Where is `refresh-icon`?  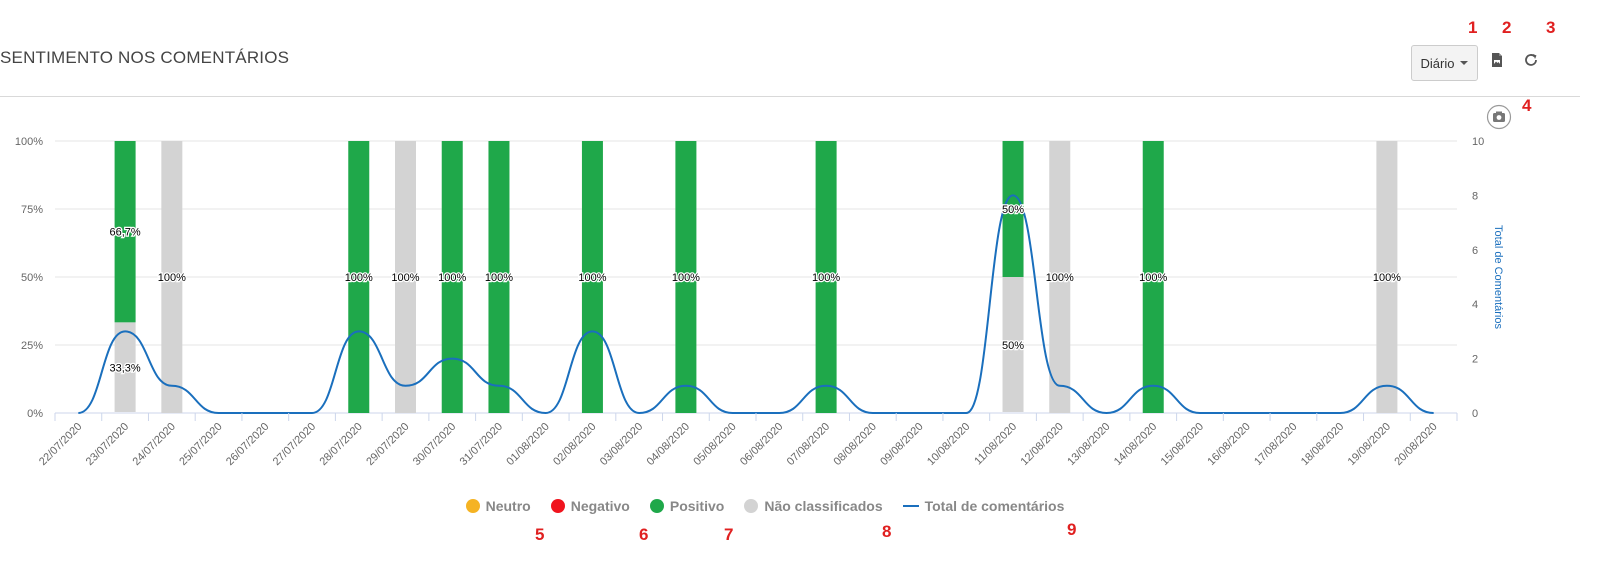 refresh-icon is located at coordinates (1531, 60).